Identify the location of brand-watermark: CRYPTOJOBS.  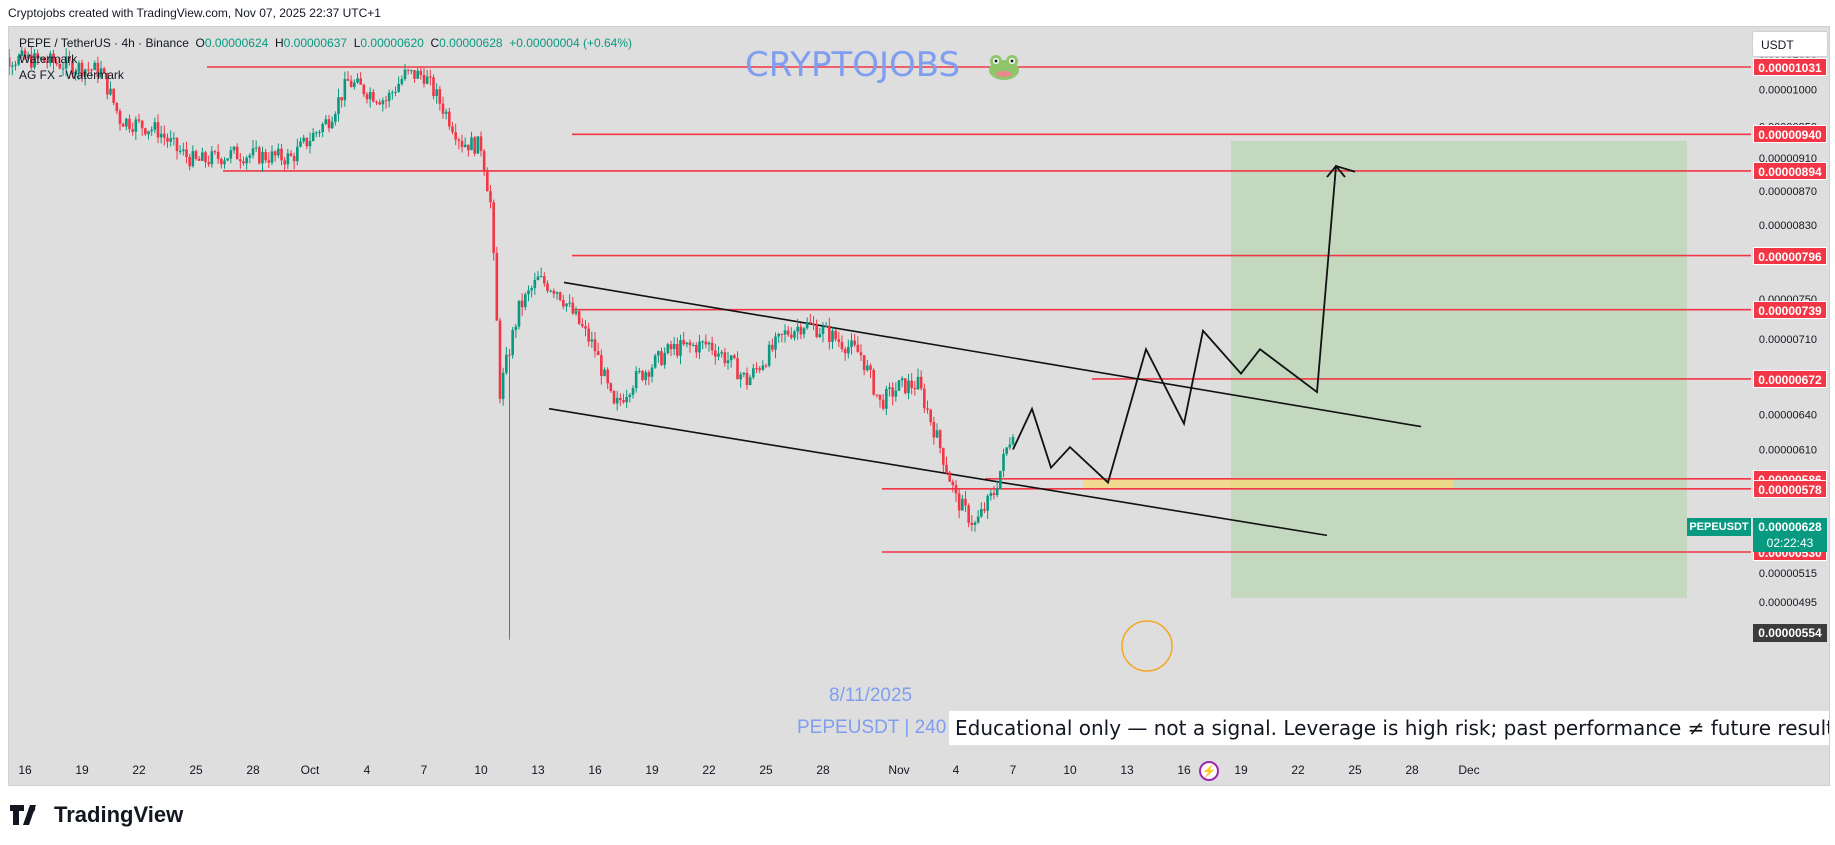
(883, 65).